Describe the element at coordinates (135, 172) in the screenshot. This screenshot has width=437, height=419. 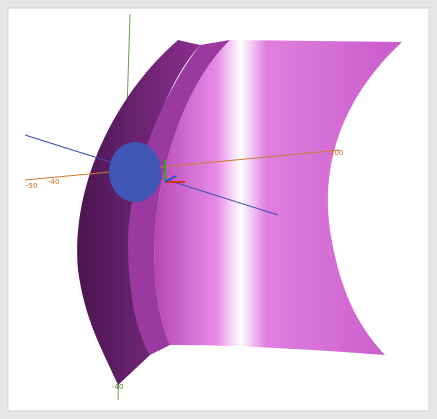
I see `marker-disc` at that location.